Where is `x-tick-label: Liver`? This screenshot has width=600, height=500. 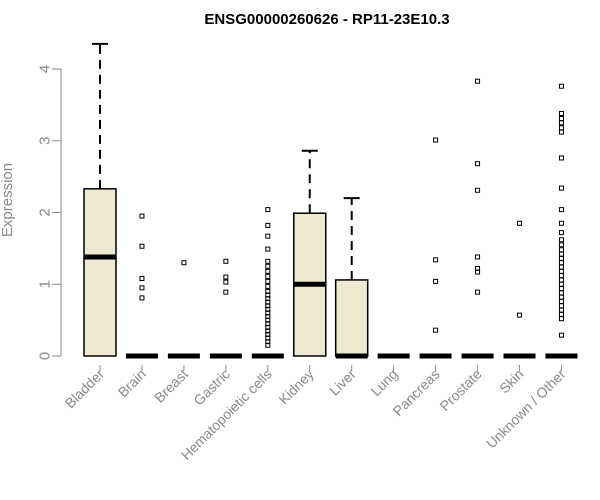 x-tick-label: Liver is located at coordinates (342, 382).